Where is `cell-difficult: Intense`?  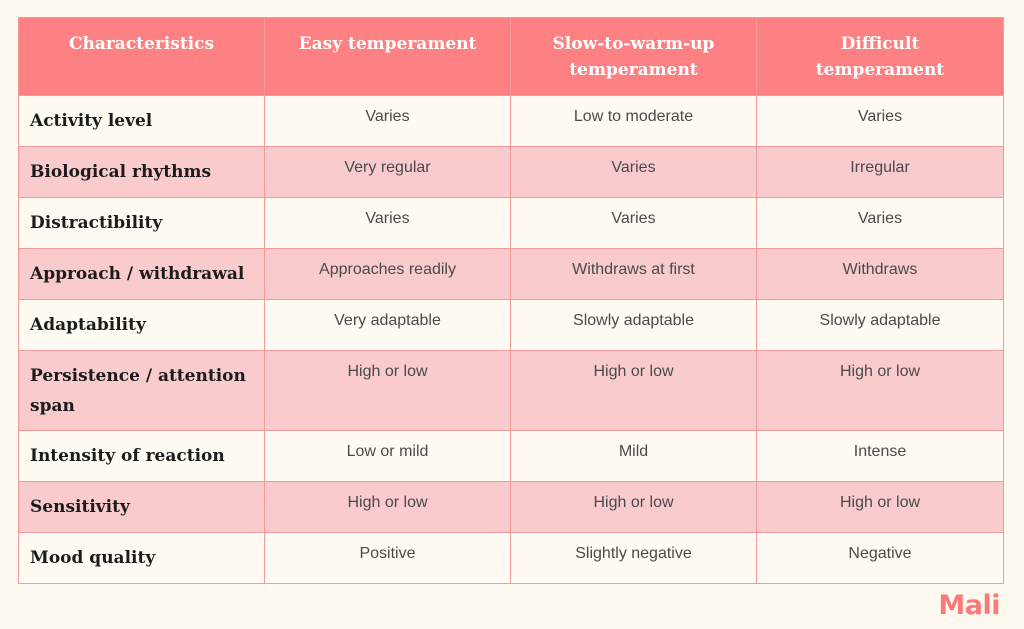 cell-difficult: Intense is located at coordinates (880, 456).